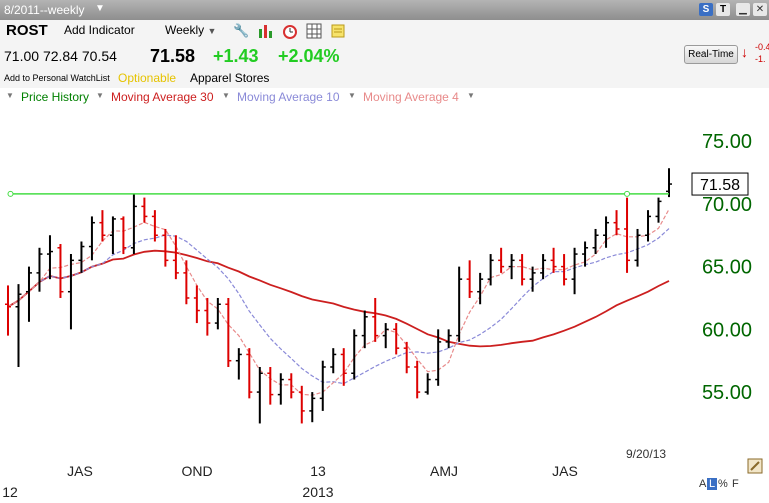  Describe the element at coordinates (744, 52) in the screenshot. I see `down-arrow-icon: ↓` at that location.